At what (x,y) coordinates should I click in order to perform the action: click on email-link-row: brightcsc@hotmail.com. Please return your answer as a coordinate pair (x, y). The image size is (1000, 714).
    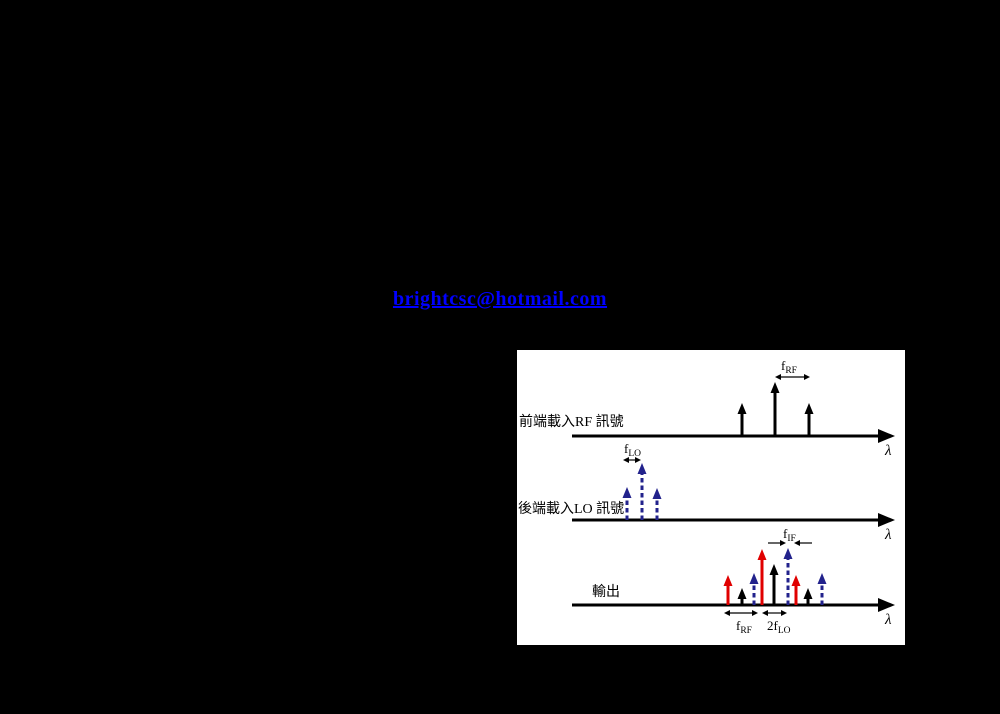
    Looking at the image, I should click on (500, 299).